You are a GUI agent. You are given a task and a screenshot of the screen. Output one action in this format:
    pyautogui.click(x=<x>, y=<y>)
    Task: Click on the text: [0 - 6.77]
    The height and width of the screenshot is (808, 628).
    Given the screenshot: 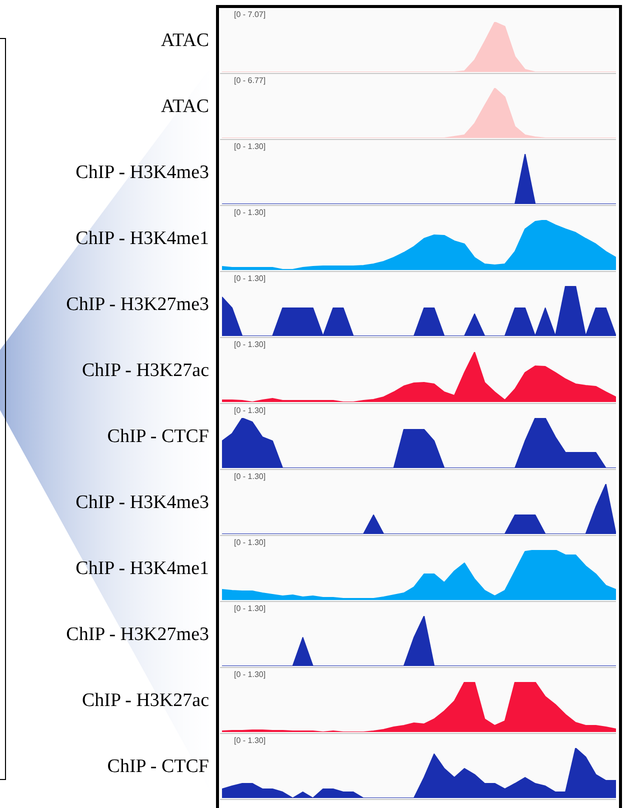 What is the action you would take?
    pyautogui.click(x=250, y=81)
    